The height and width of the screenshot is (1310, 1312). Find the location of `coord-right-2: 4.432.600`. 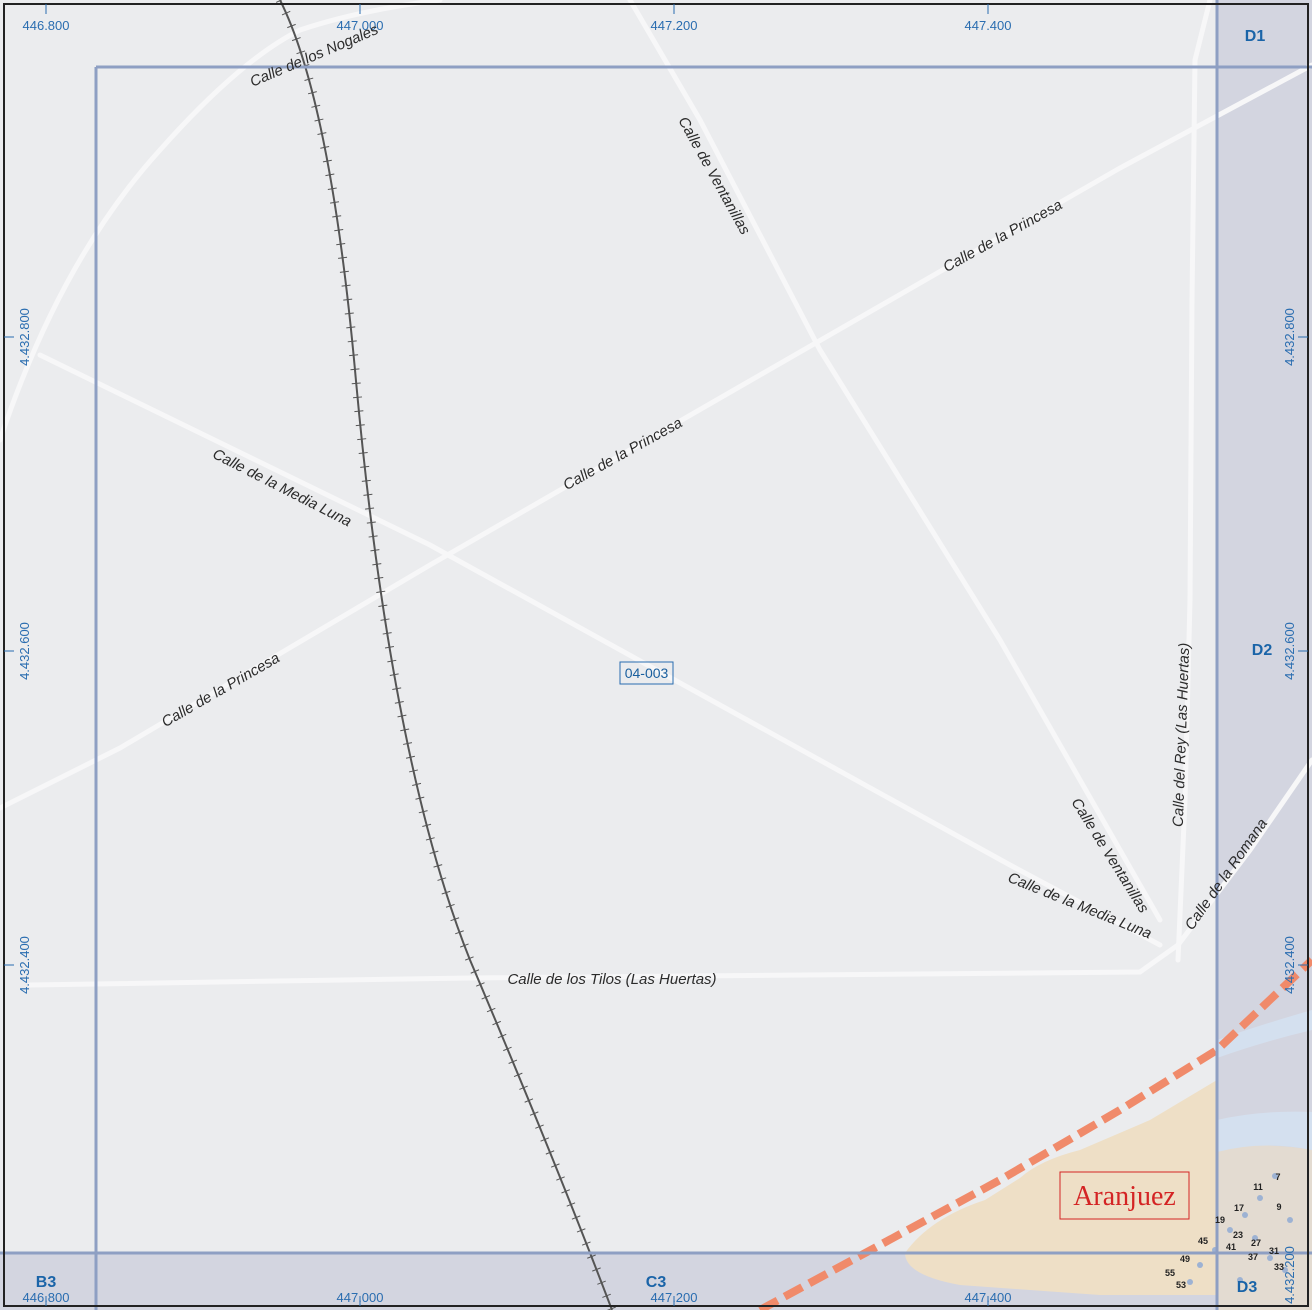

coord-right-2: 4.432.600 is located at coordinates (1289, 651).